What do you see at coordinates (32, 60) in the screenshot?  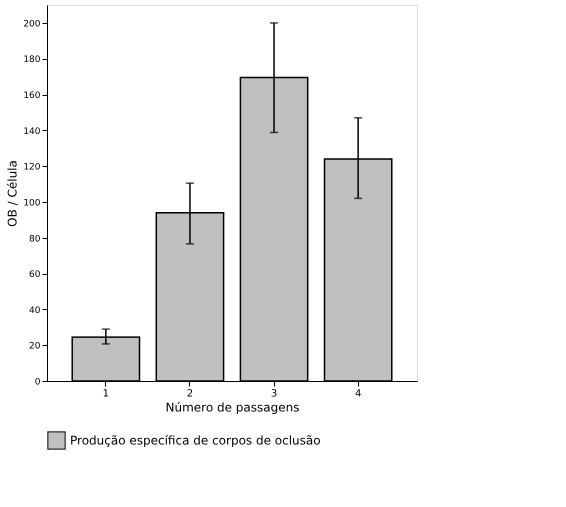 I see `y-tick-label: 180` at bounding box center [32, 60].